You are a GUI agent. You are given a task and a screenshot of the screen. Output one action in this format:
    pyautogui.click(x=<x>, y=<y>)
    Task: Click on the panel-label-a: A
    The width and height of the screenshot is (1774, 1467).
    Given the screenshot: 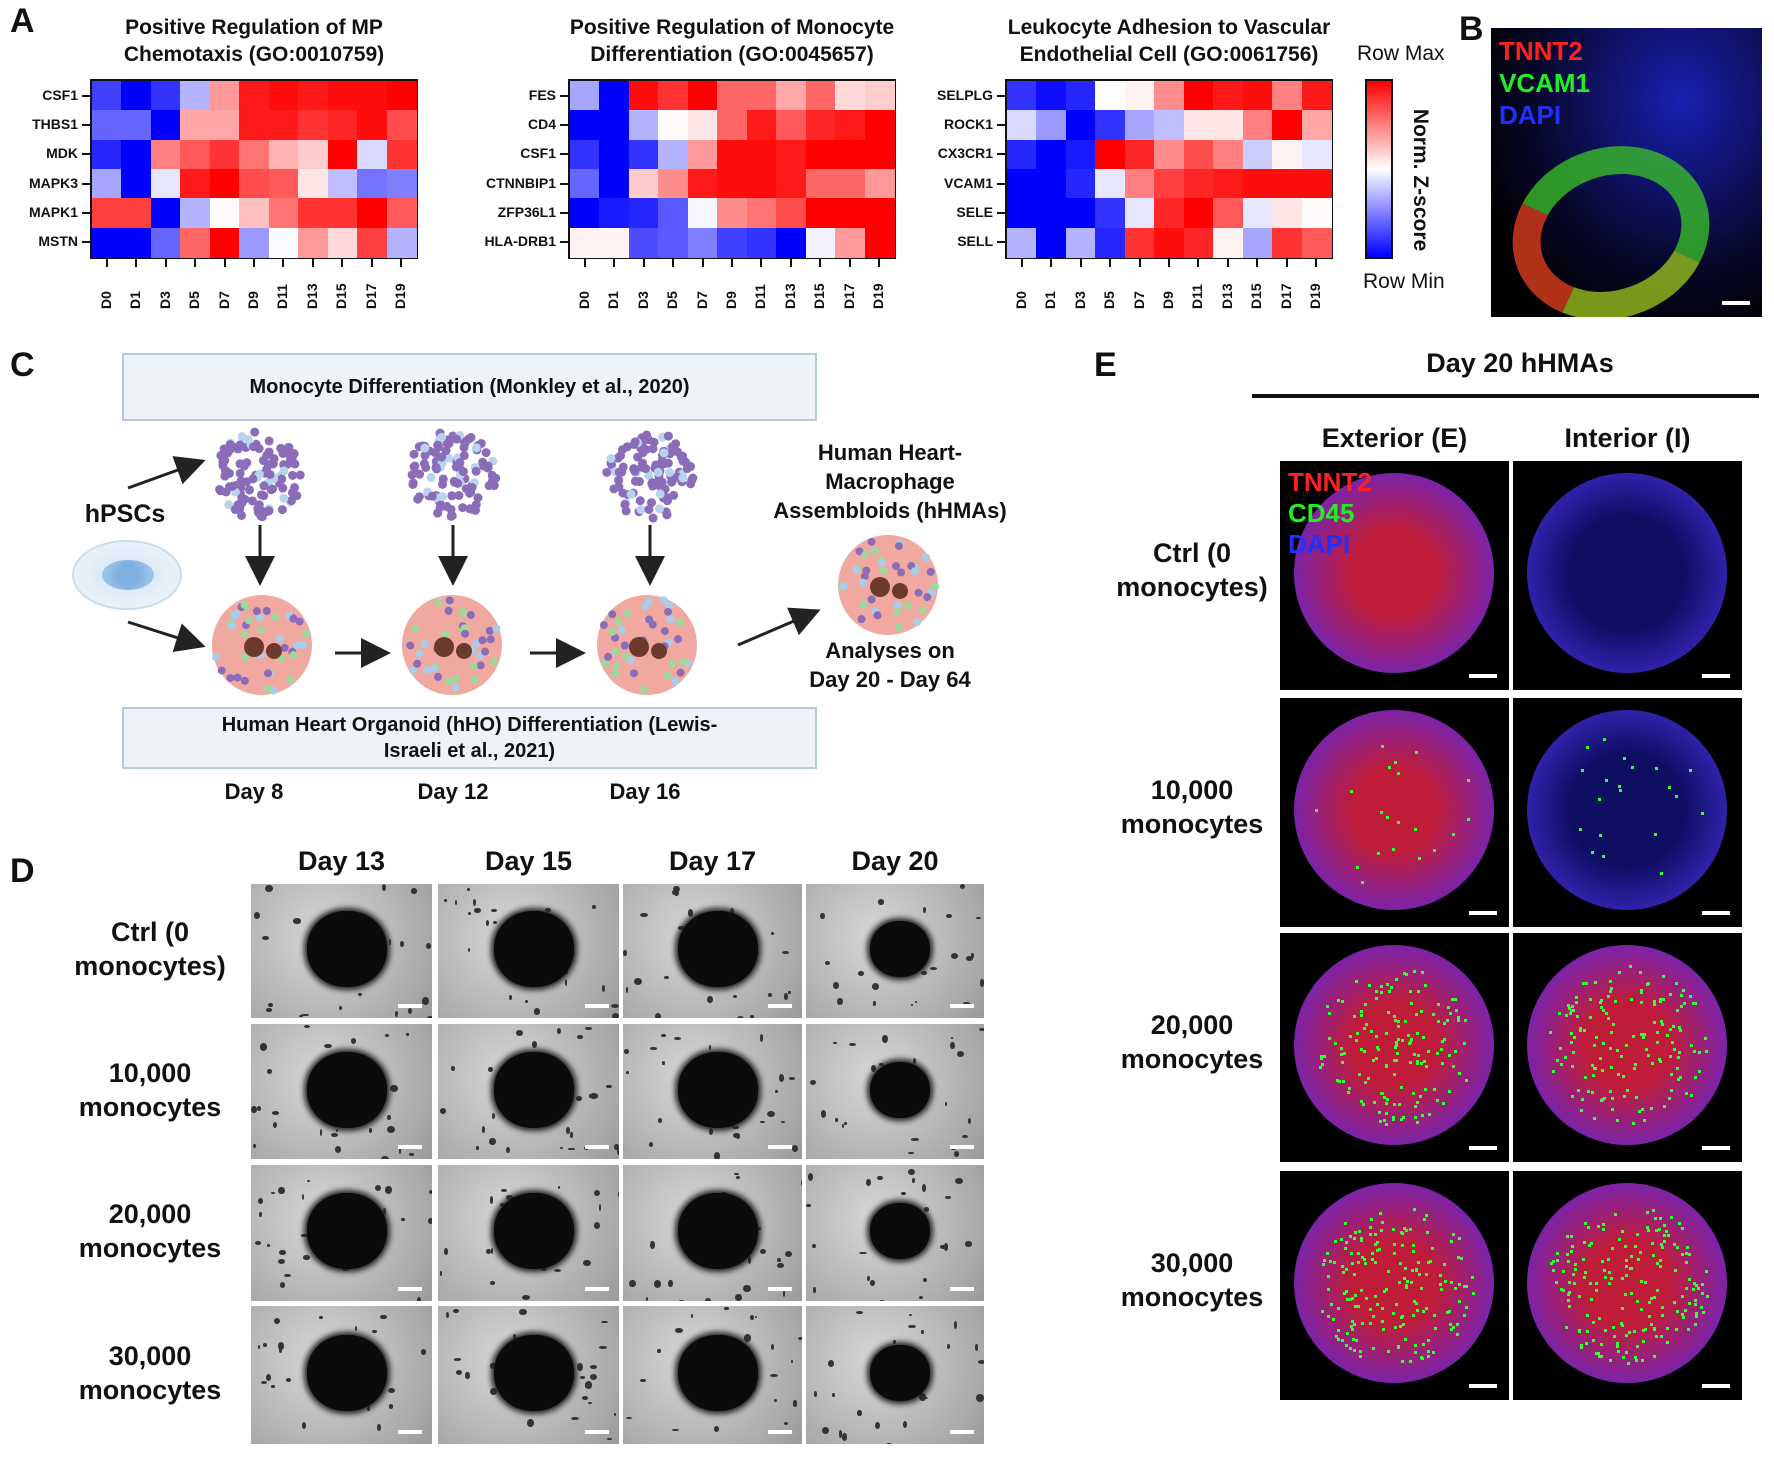 What is the action you would take?
    pyautogui.click(x=22, y=21)
    